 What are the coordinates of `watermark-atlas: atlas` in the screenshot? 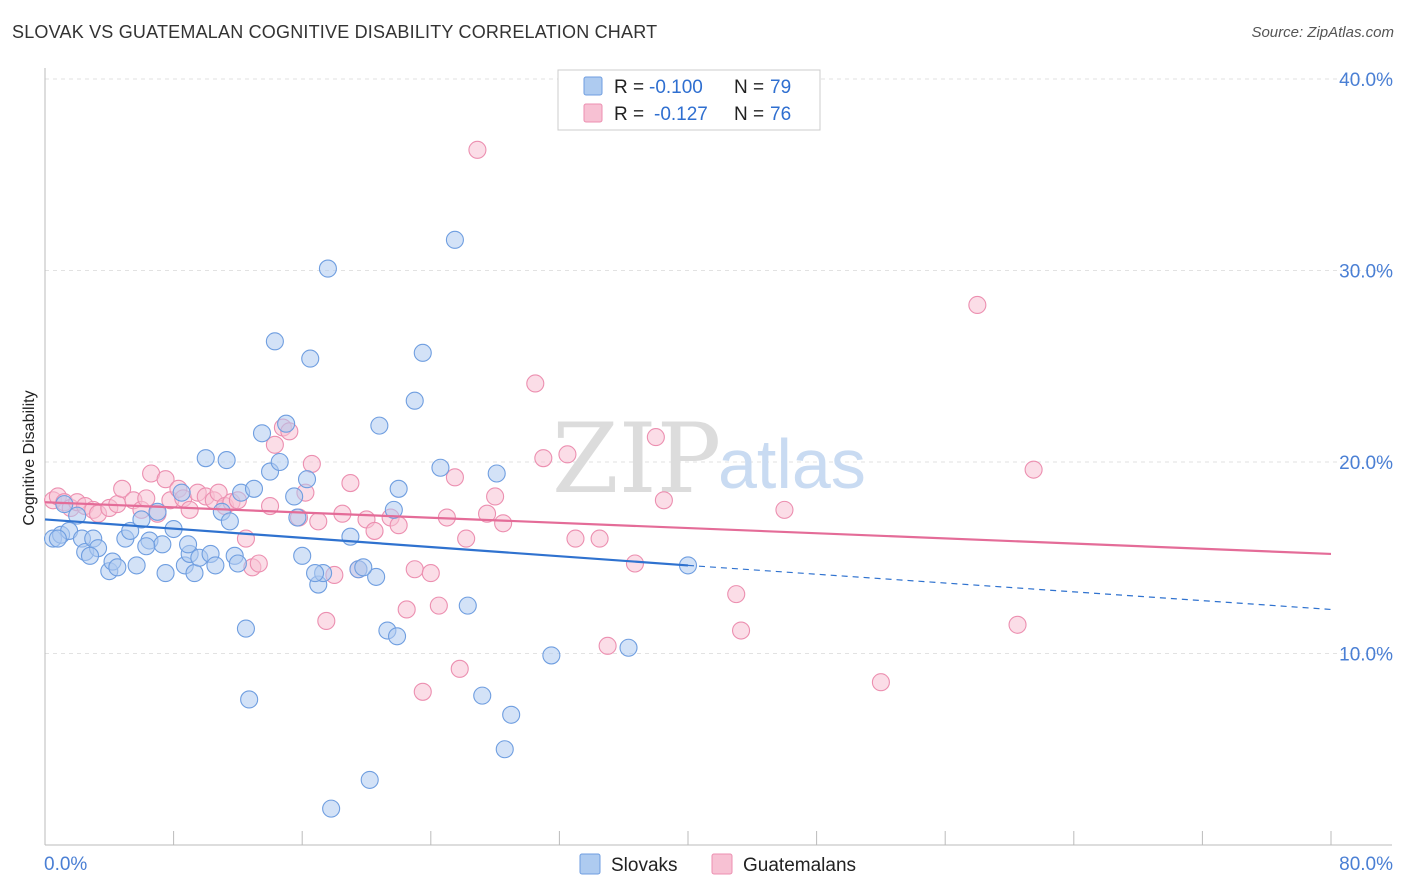 It's located at (792, 464).